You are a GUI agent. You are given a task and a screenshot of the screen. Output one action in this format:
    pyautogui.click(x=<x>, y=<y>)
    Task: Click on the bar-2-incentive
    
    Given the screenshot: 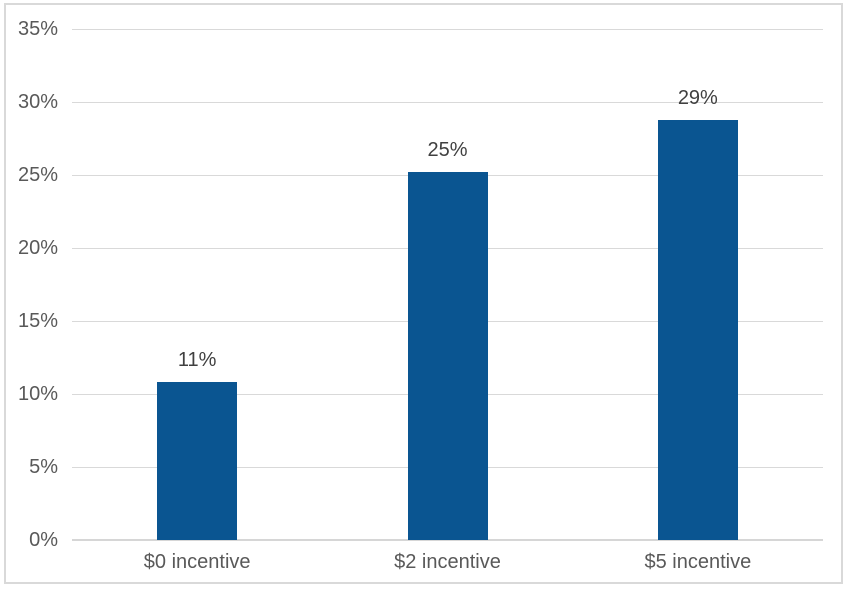 What is the action you would take?
    pyautogui.click(x=447, y=356)
    